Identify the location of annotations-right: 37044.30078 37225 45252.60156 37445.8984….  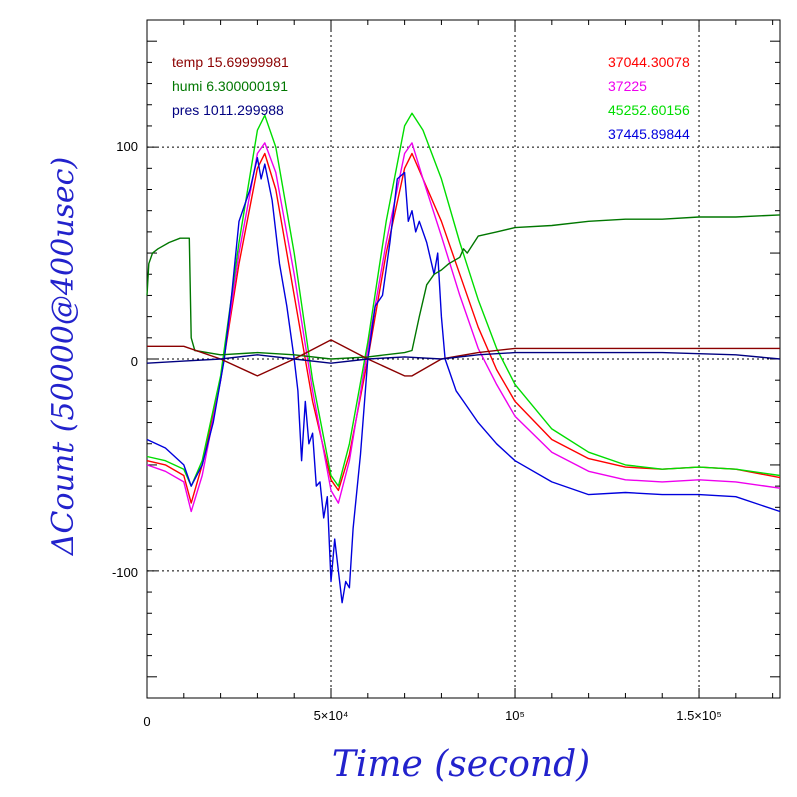
(649, 98).